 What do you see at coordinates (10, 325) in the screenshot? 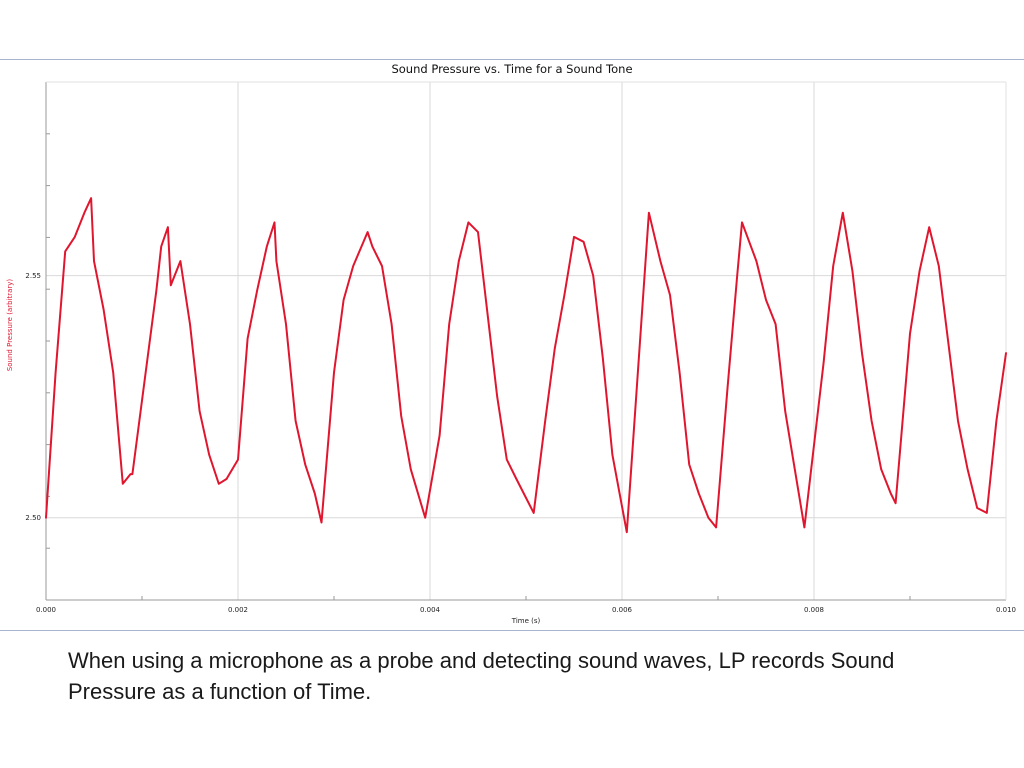
I see `y-axis-label: Sound Pressure (arbitrary)` at bounding box center [10, 325].